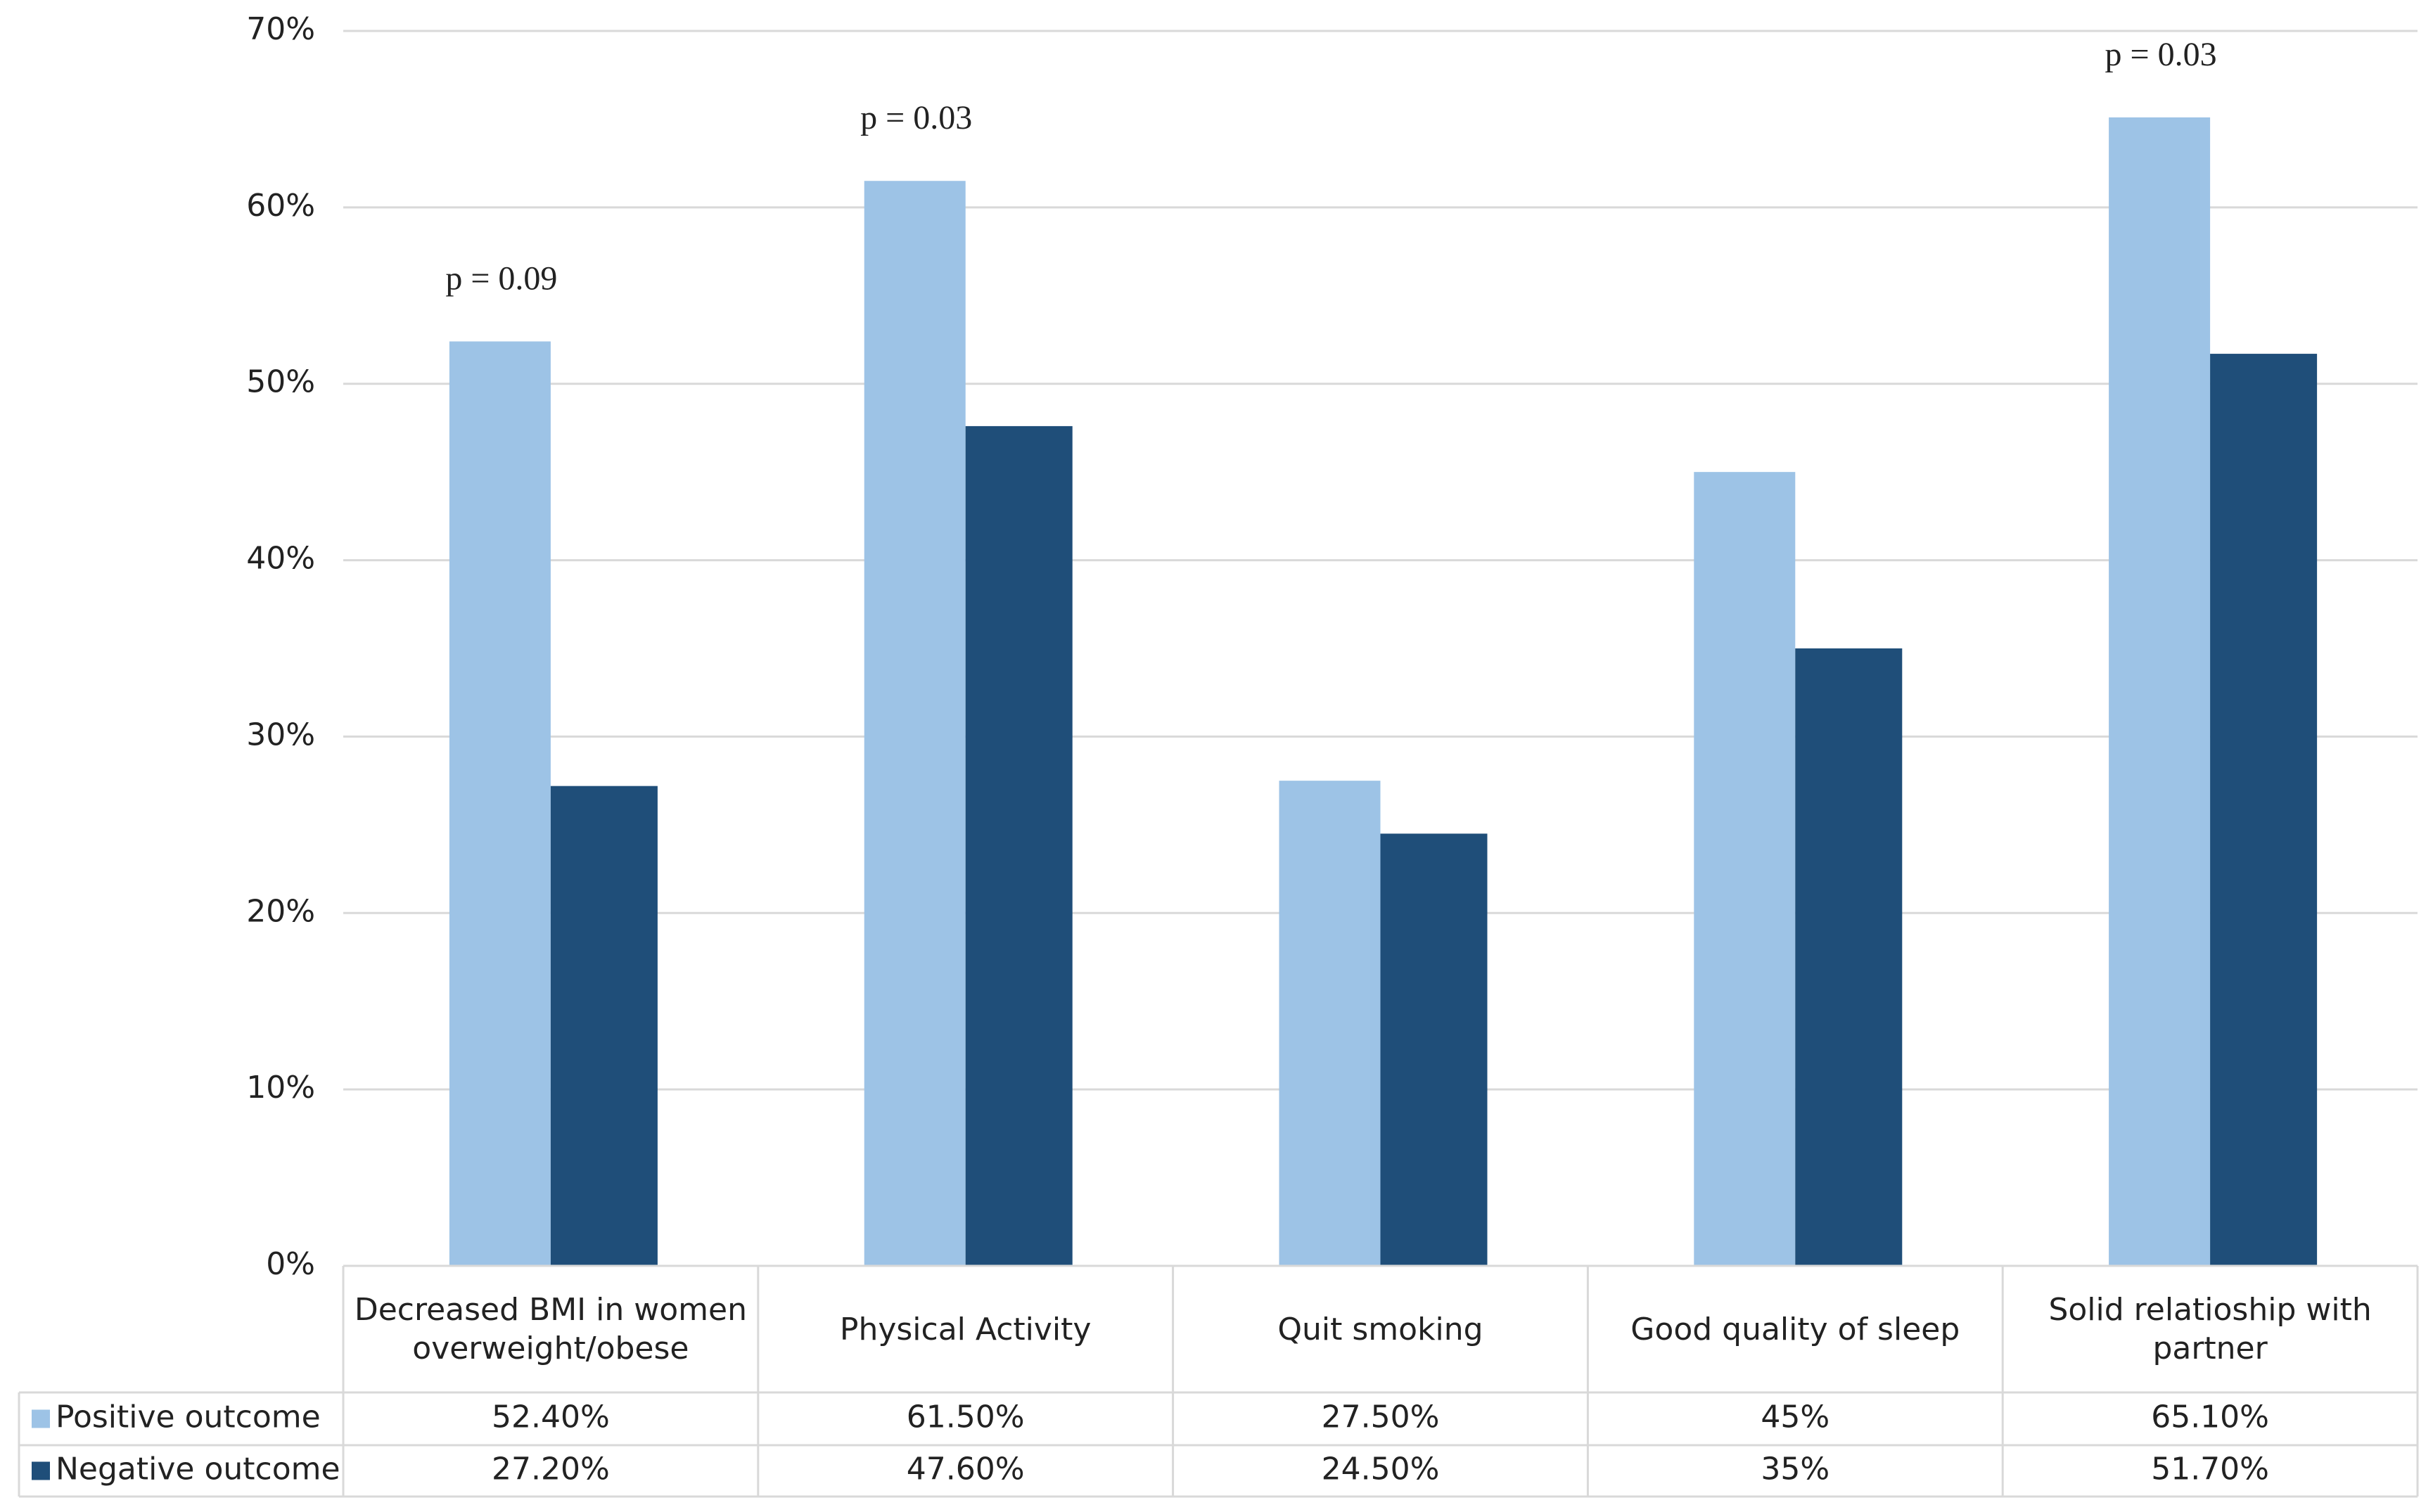 The height and width of the screenshot is (1512, 2433). What do you see at coordinates (966, 1469) in the screenshot?
I see `table-value: 47.60%` at bounding box center [966, 1469].